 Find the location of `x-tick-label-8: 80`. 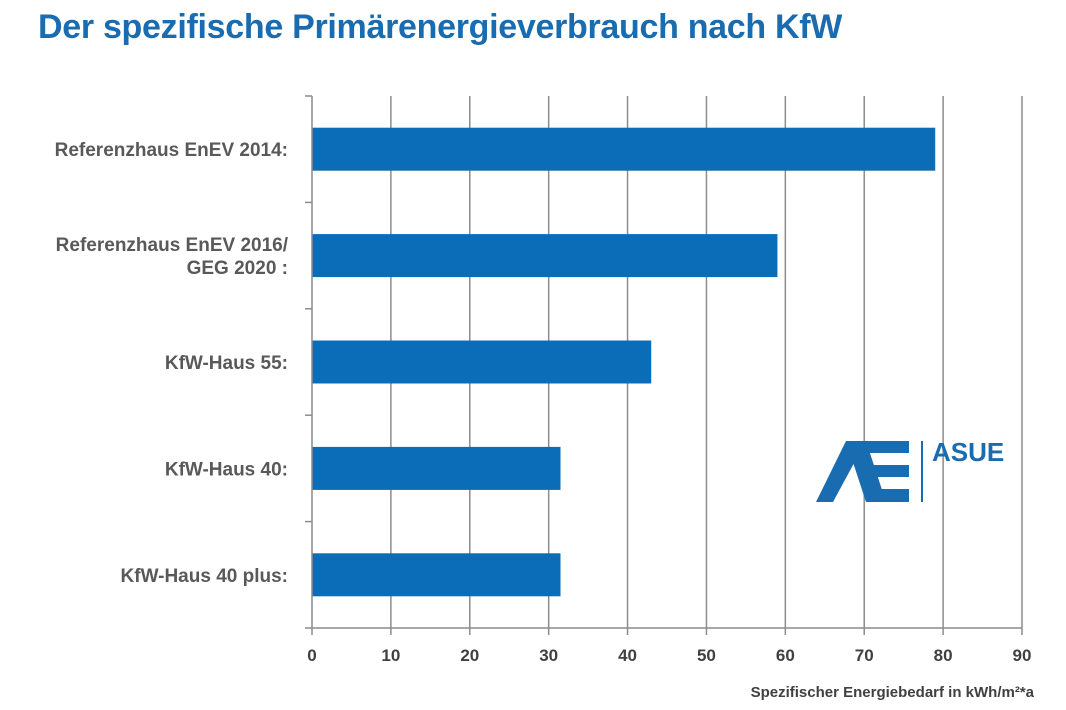

x-tick-label-8: 80 is located at coordinates (943, 655).